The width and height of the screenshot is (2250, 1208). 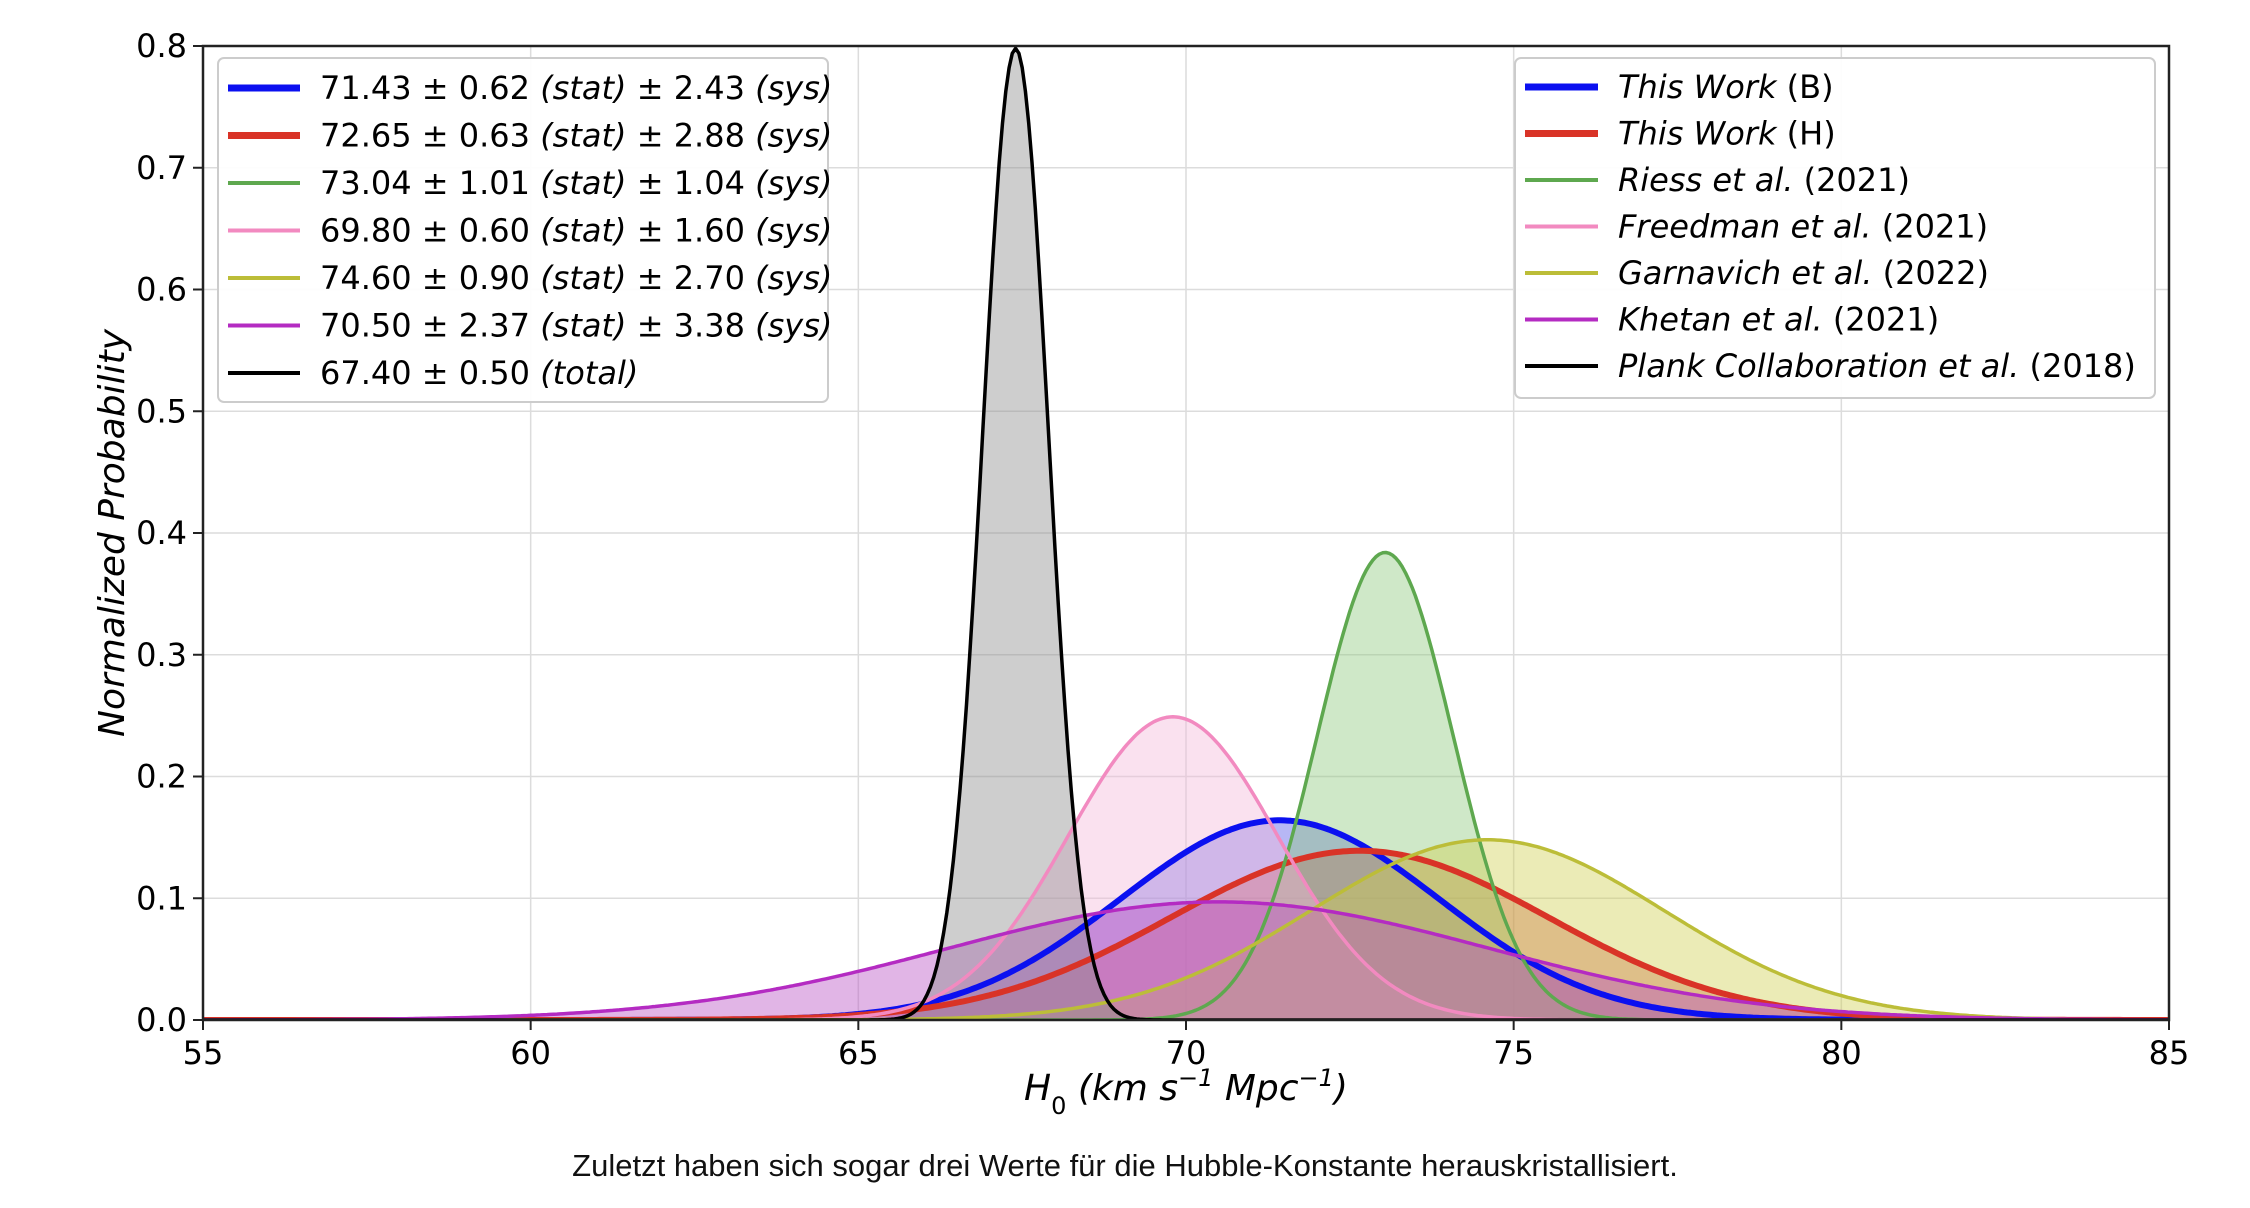 I want to click on y-axis-title: Normalized Probability, so click(x=112, y=532).